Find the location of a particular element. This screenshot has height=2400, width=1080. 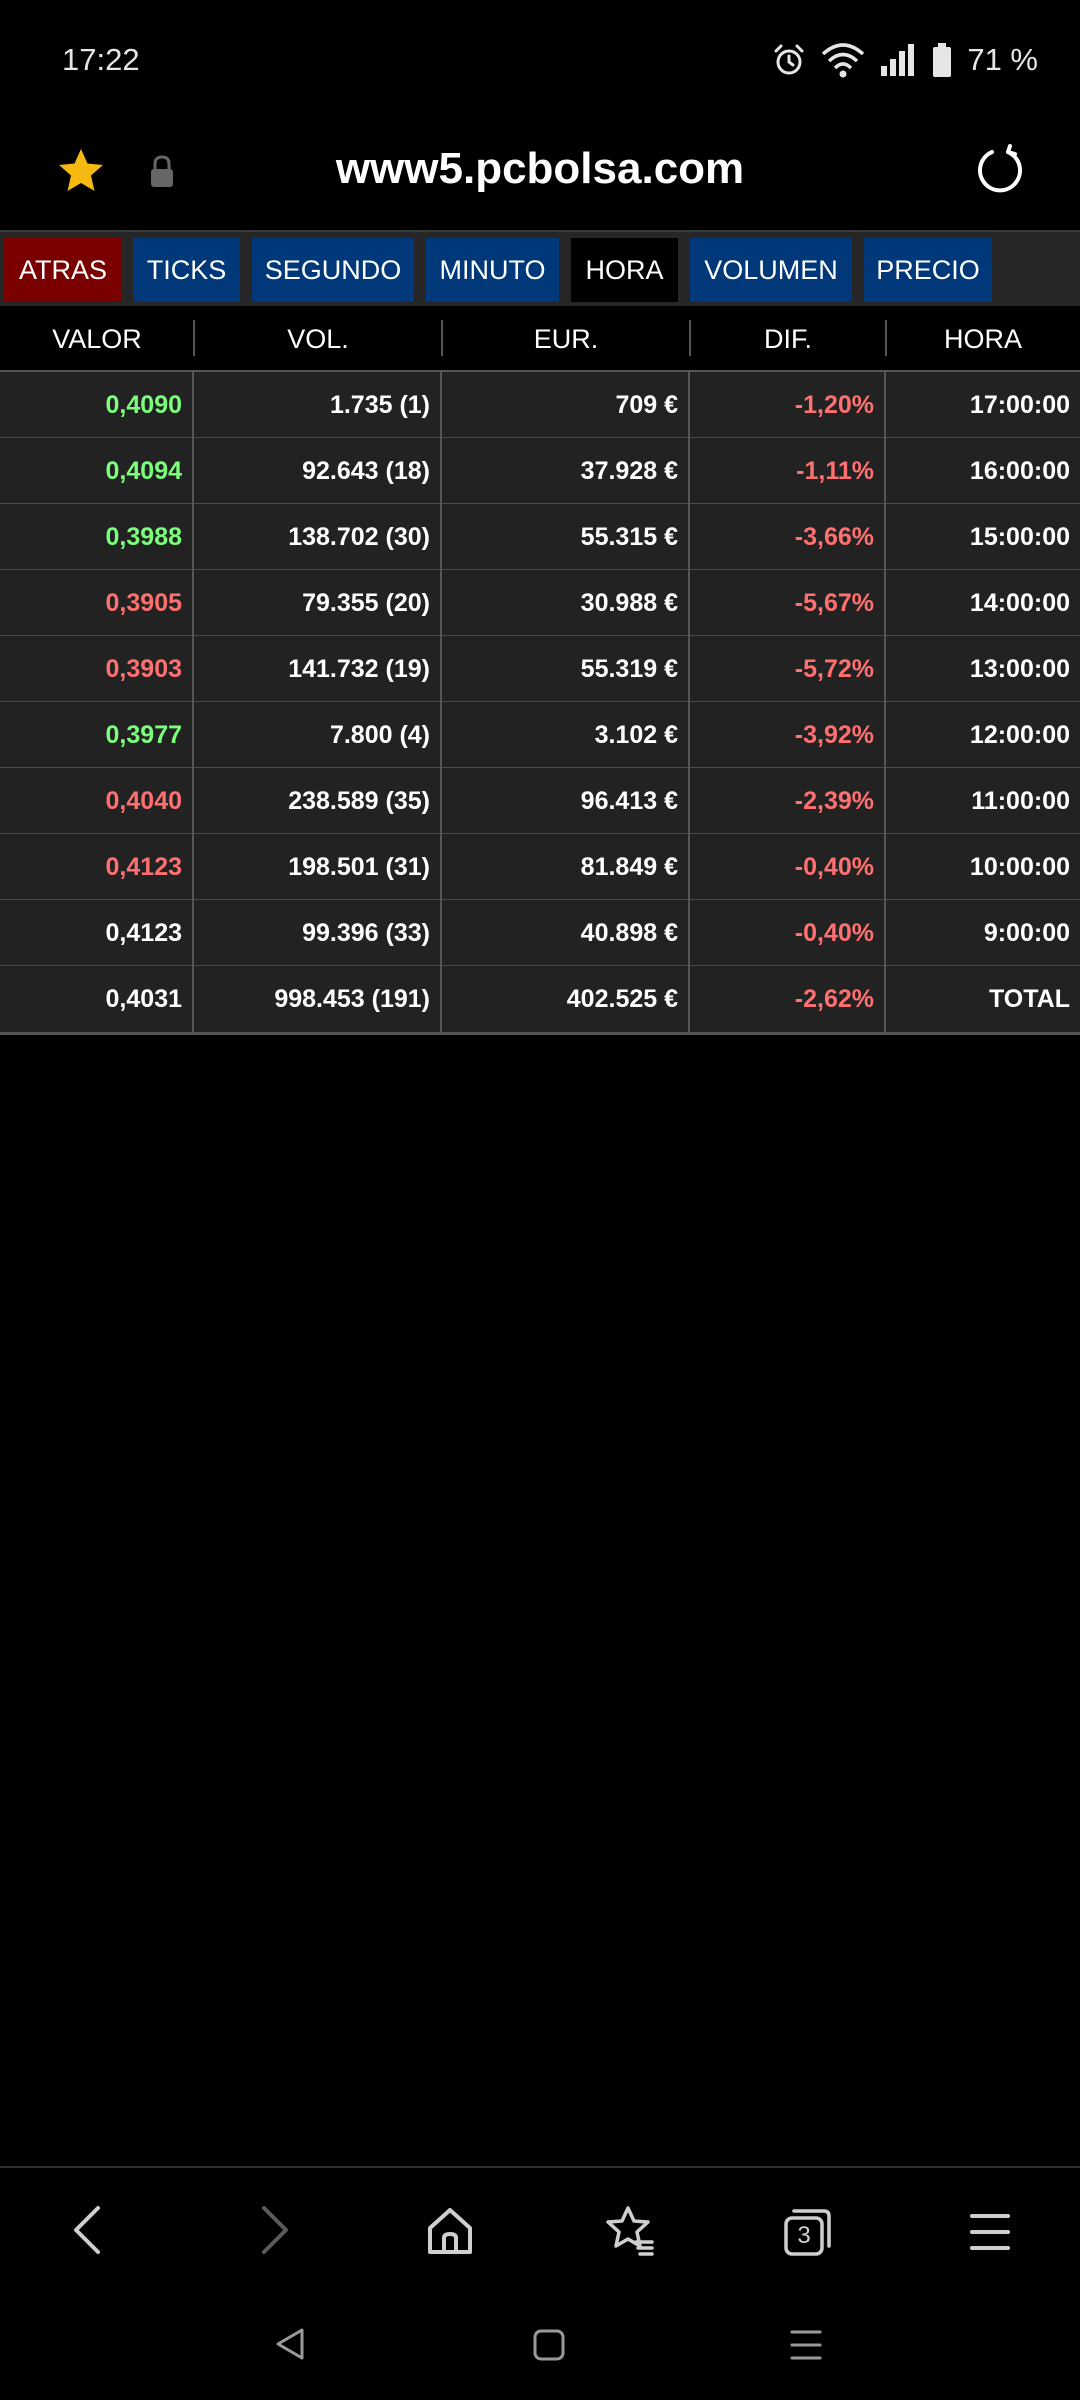

home-icon is located at coordinates (450, 2231).